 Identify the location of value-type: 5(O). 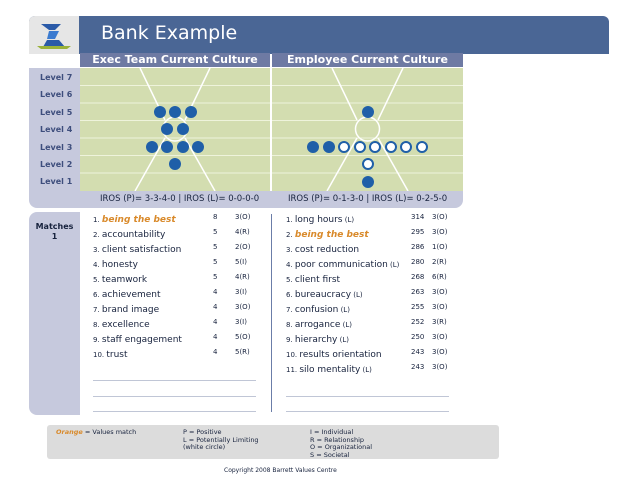
(243, 337).